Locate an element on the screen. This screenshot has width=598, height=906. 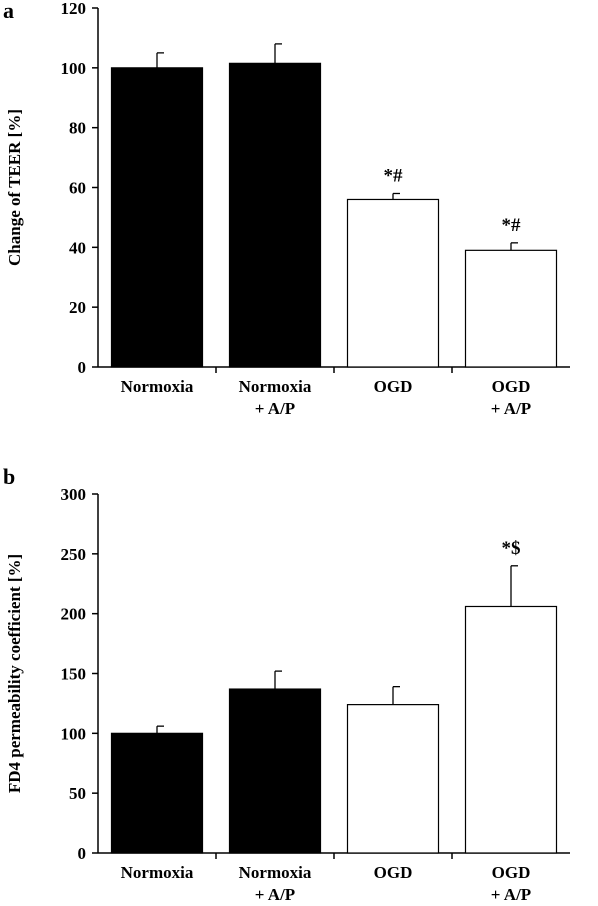
y-tick-label: 60 is located at coordinates (77, 188).